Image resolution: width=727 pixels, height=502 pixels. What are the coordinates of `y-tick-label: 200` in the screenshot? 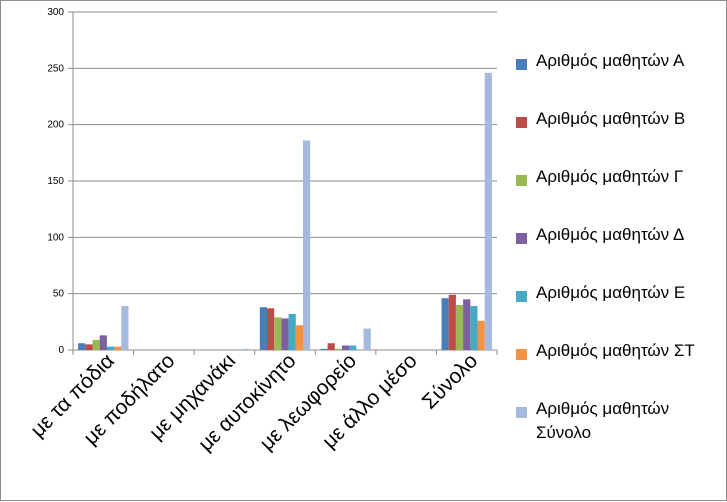 It's located at (55, 125).